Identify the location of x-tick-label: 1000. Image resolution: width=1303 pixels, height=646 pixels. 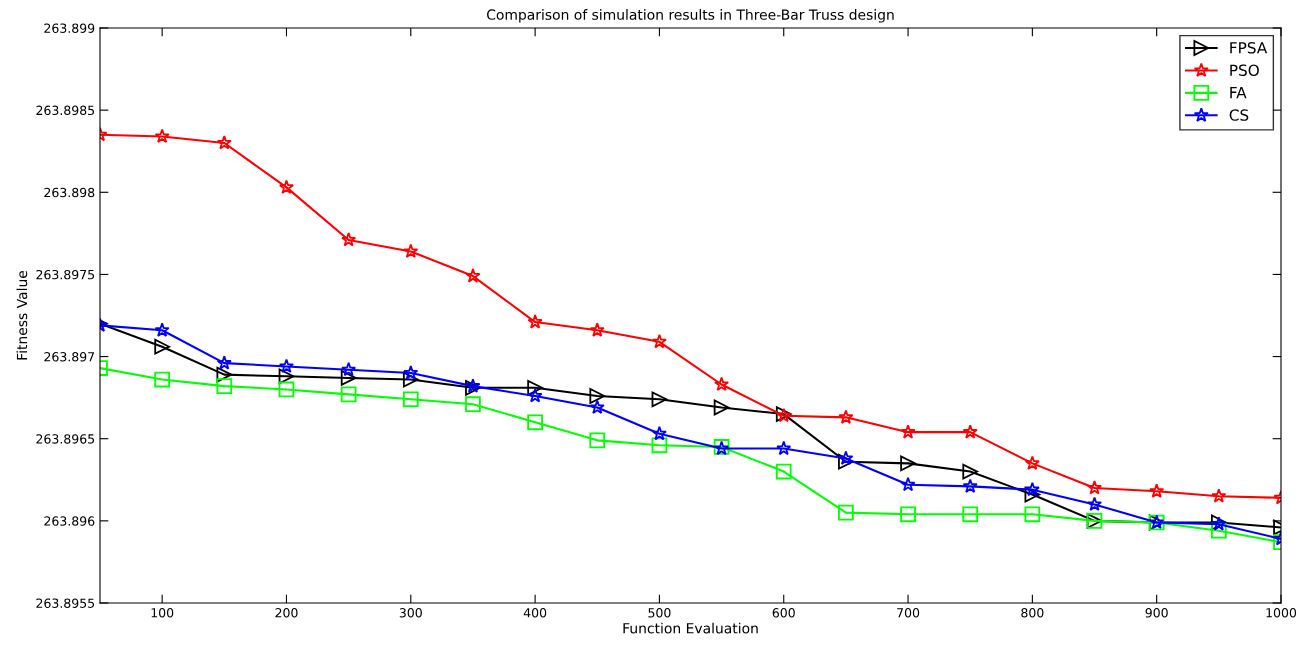
(1281, 613).